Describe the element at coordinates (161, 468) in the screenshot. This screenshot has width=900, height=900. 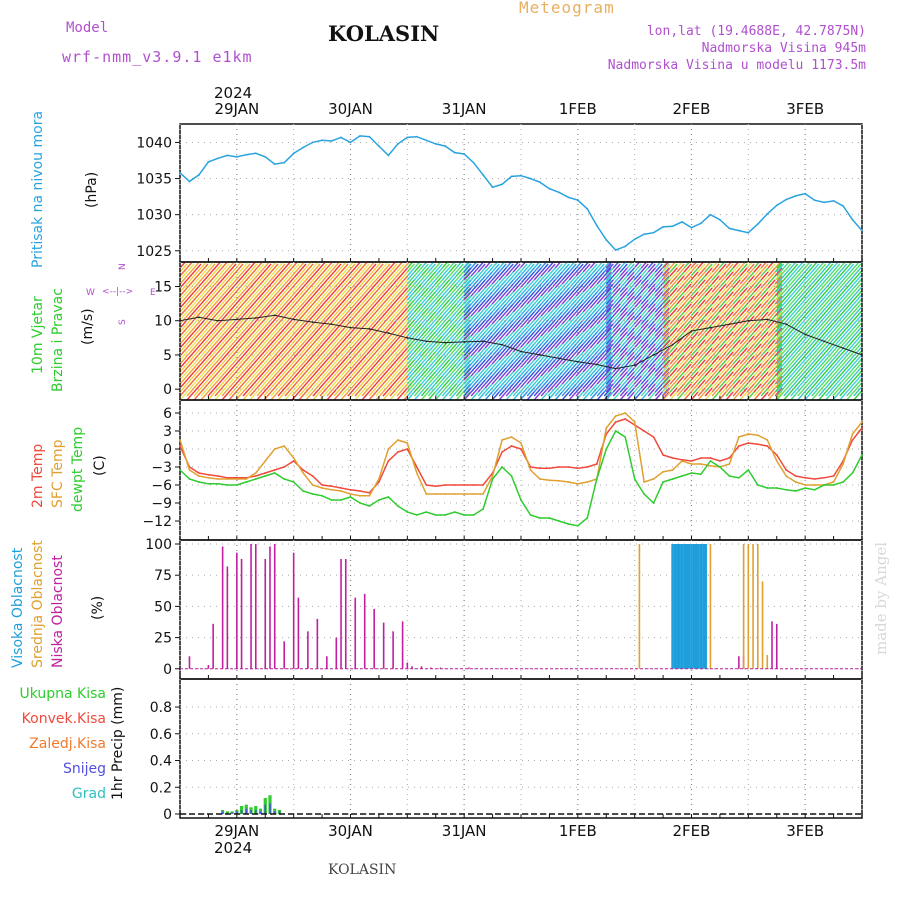
I see `temp-ytick-label: −3` at that location.